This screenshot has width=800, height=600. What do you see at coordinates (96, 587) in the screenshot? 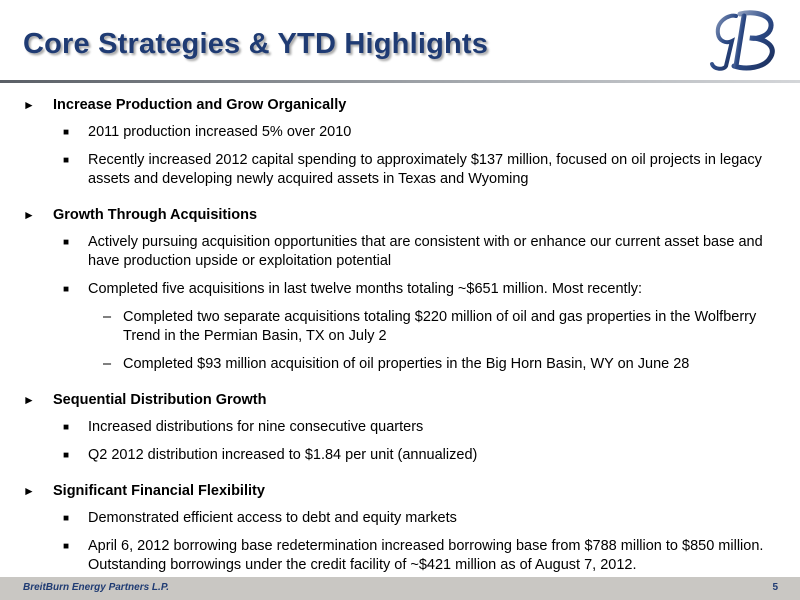
I see `footer-company-name: BreitBurn Energy Partners L.P.` at bounding box center [96, 587].